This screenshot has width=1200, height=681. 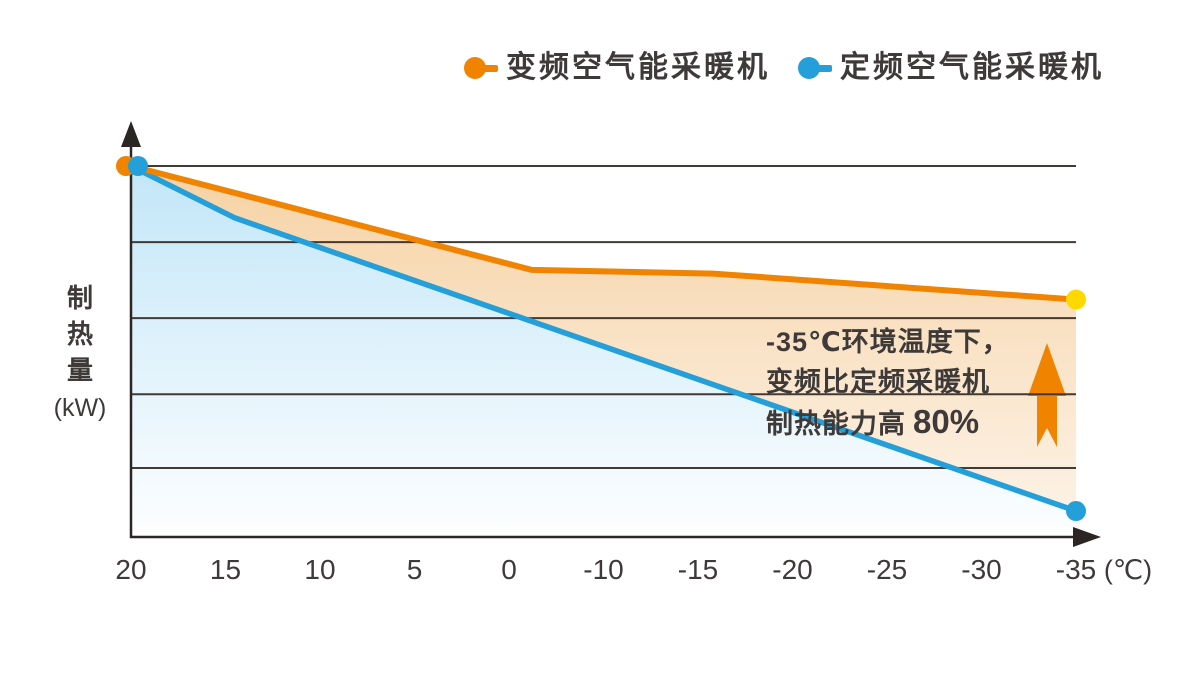 What do you see at coordinates (509, 569) in the screenshot?
I see `x-tick-label: 0` at bounding box center [509, 569].